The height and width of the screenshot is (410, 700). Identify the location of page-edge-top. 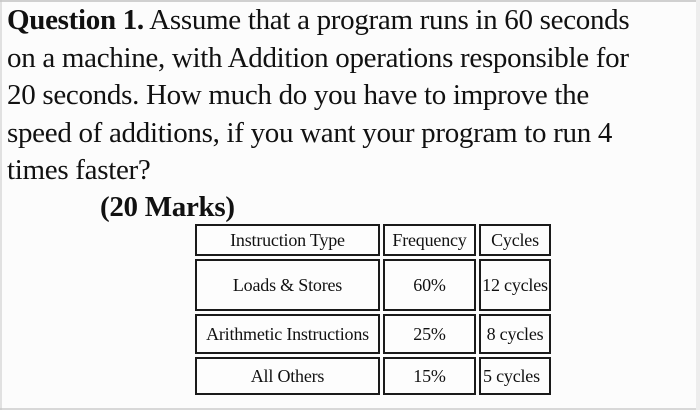
(350, 1).